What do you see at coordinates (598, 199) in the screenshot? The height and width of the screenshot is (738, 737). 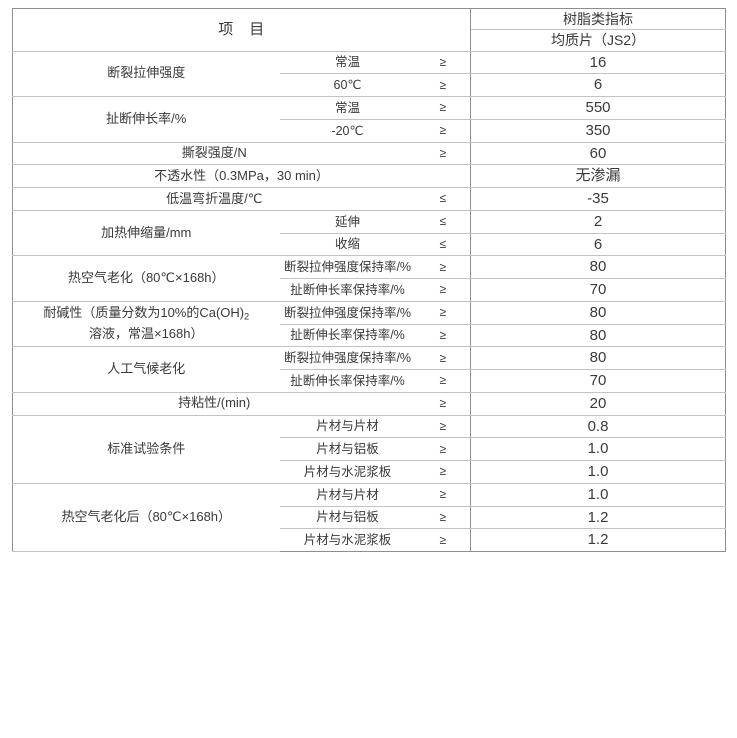 I see `row-value: -35` at bounding box center [598, 199].